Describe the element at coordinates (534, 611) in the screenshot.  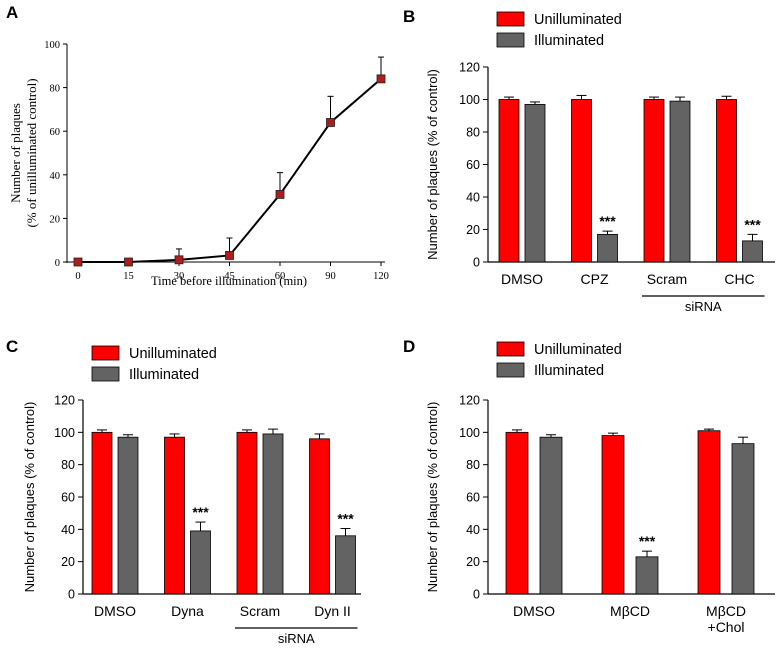
I see `panel-d-category-label: DMSO` at that location.